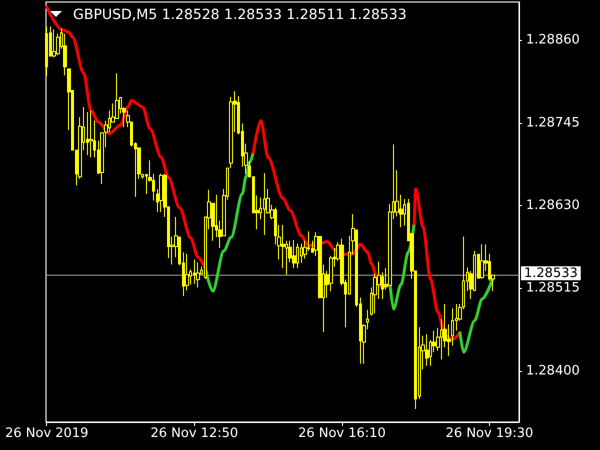  What do you see at coordinates (342, 433) in the screenshot?
I see `x-tick-label: 26 Nov 16:10` at bounding box center [342, 433].